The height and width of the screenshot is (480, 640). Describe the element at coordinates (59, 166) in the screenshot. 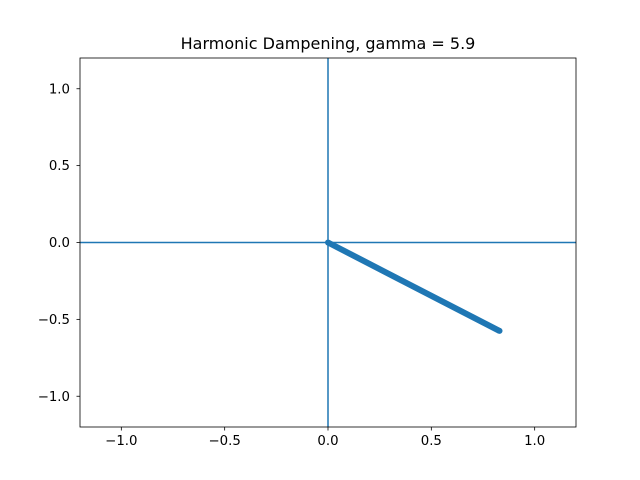

I see `y-tick-label: 0.5` at that location.